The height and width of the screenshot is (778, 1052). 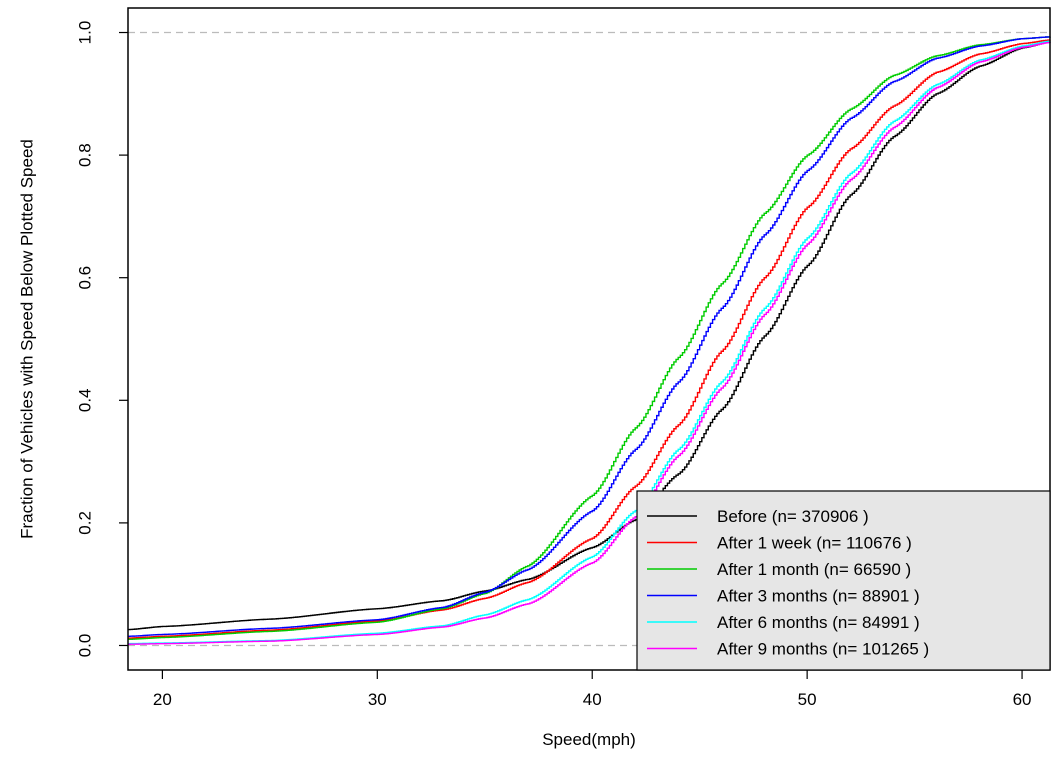 What do you see at coordinates (818, 596) in the screenshot?
I see `legend-label: After 3 months (n= 88901 )` at bounding box center [818, 596].